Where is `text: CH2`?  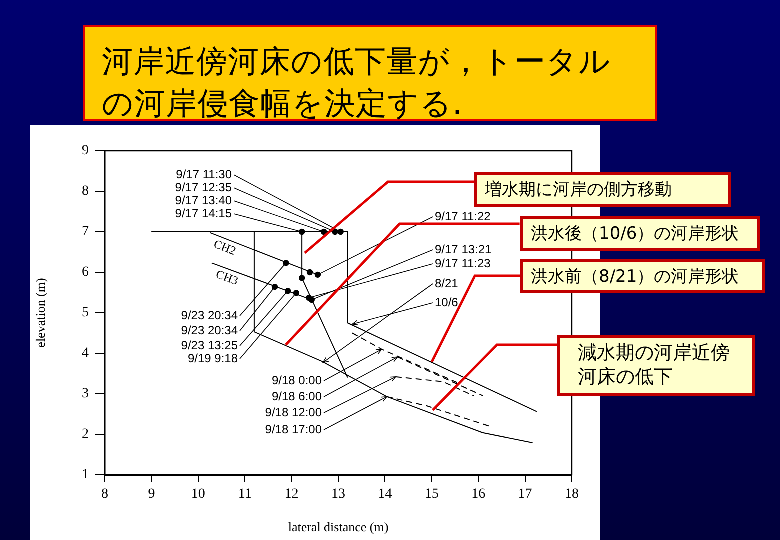 text: CH2 is located at coordinates (225, 247).